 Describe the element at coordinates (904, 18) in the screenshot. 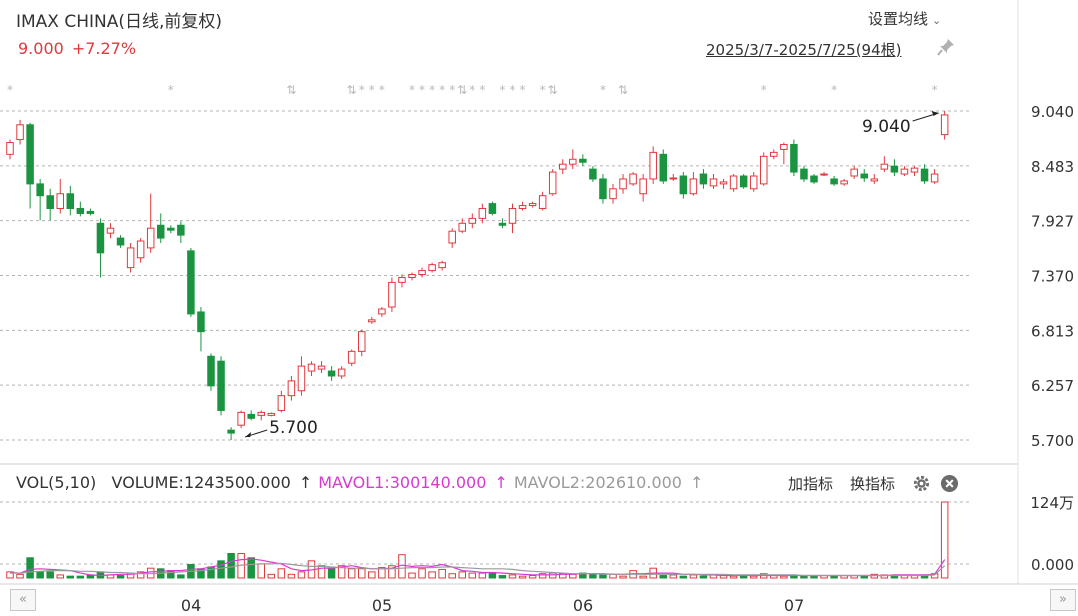

I see `ma-settings-dropdown: 设置均线 ⌄` at that location.